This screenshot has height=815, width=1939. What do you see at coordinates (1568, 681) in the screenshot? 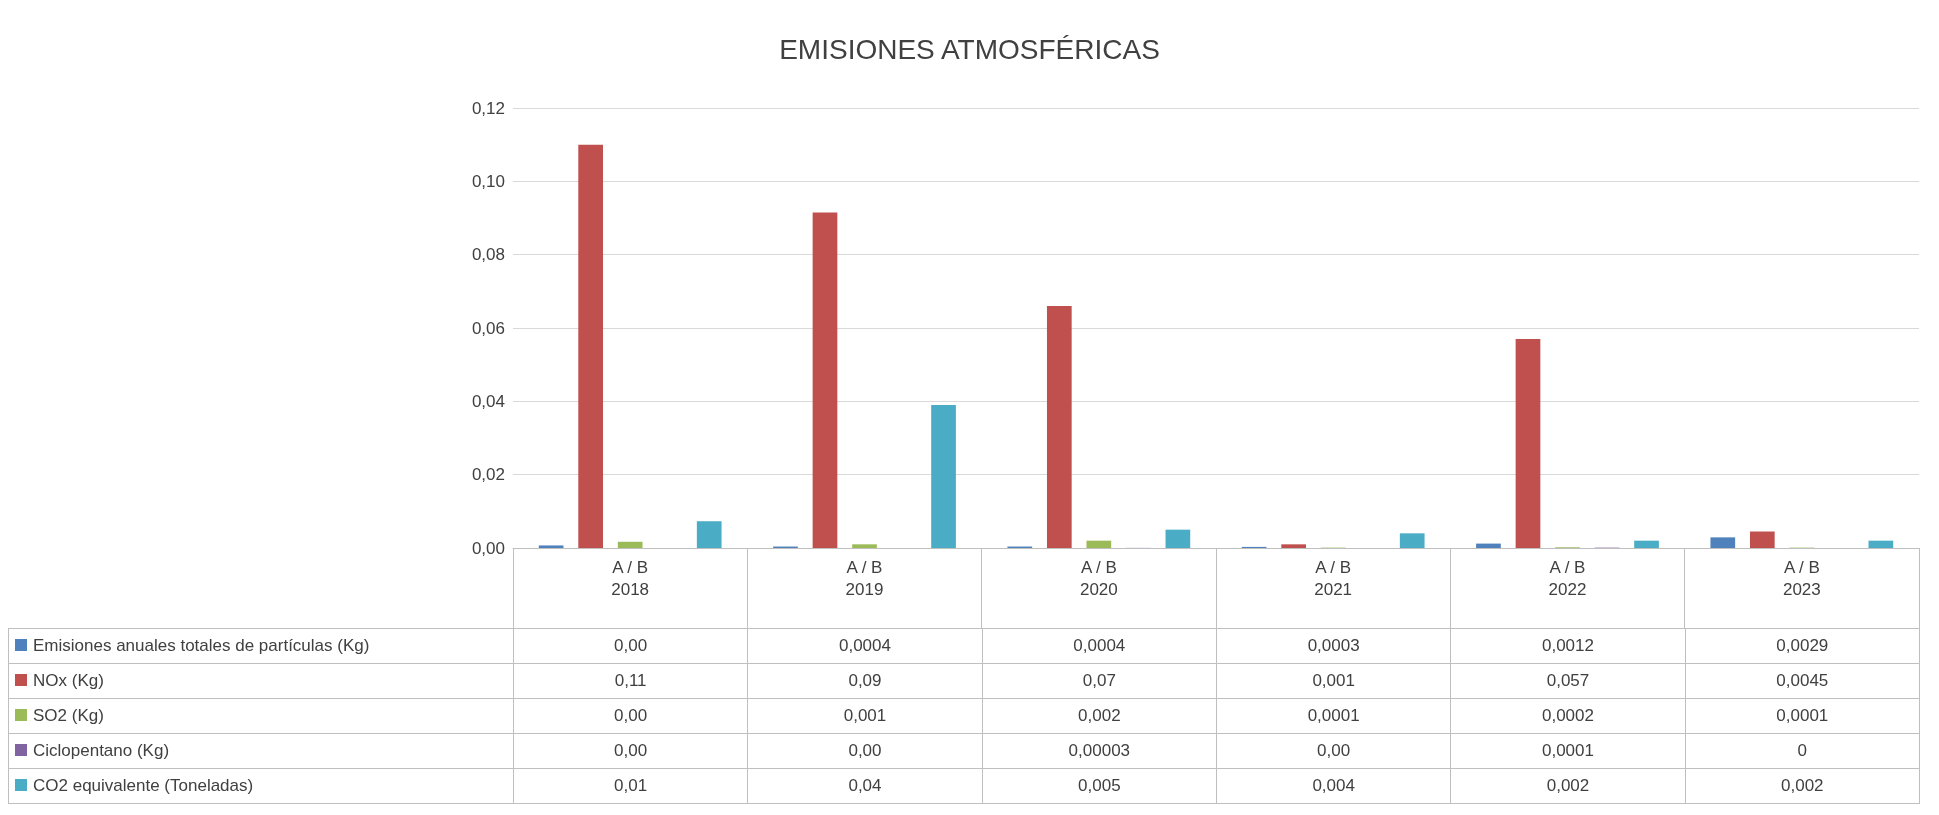
I see `data-label: 0,057` at bounding box center [1568, 681].